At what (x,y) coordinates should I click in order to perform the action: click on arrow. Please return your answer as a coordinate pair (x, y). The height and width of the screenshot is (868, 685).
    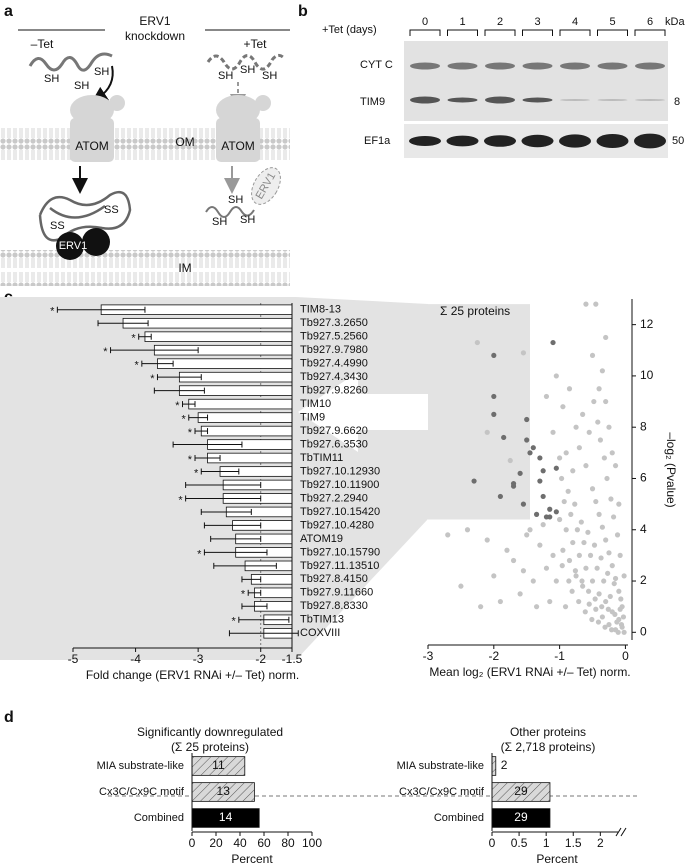
    Looking at the image, I should click on (102, 84).